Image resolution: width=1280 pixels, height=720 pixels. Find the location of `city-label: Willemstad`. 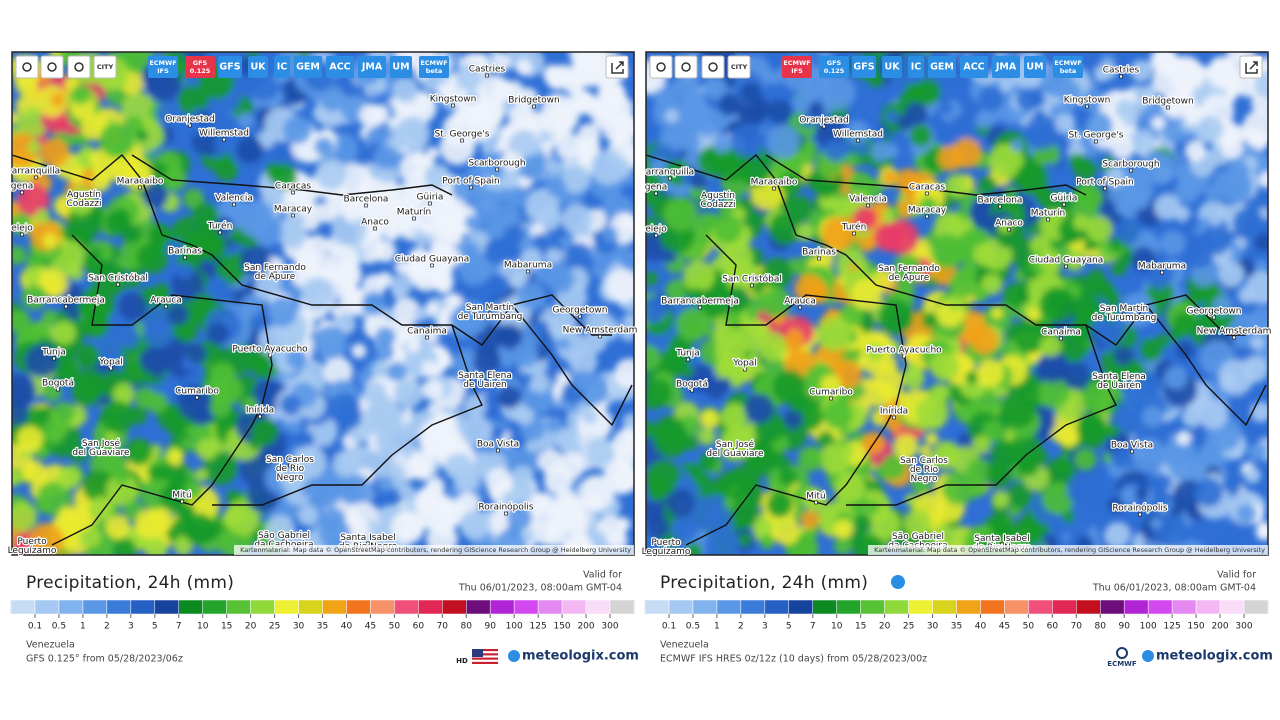

city-label: Willemstad is located at coordinates (224, 134).